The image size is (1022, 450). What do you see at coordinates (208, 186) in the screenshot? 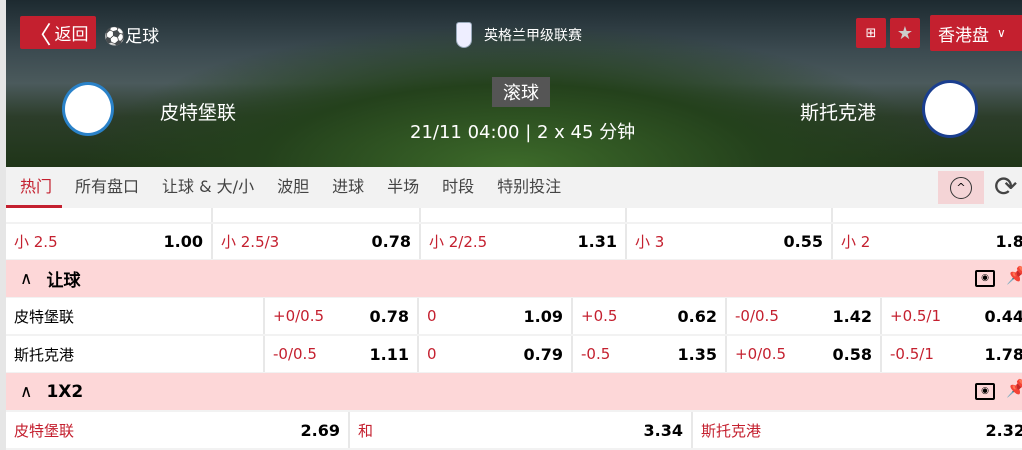
I see `tab-handicap-ou: 让球 & 大/小` at bounding box center [208, 186].